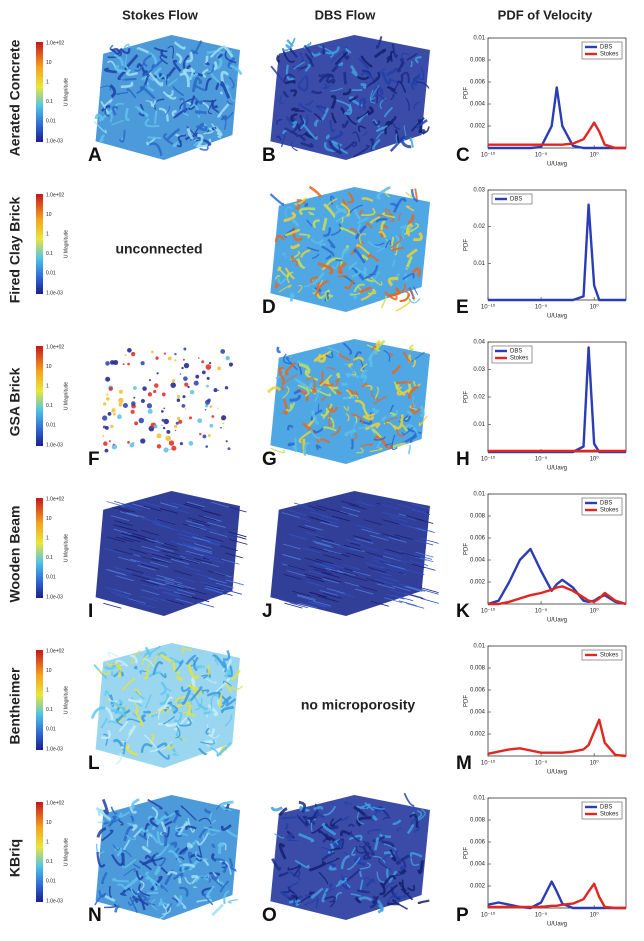 The image size is (644, 941). I want to click on colorbar-label: 1, so click(47, 843).